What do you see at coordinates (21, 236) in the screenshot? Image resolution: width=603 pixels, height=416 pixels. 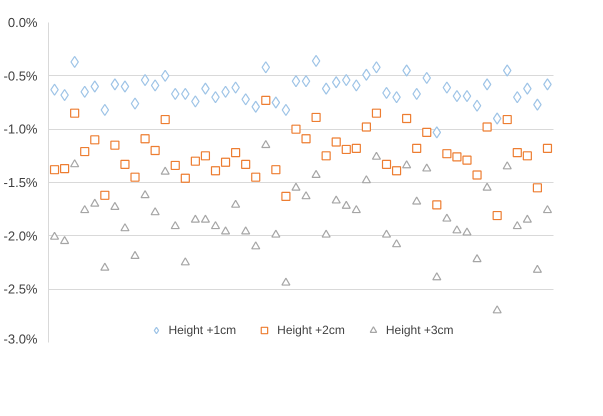 I see `y-tick-label: -2.0%` at bounding box center [21, 236].